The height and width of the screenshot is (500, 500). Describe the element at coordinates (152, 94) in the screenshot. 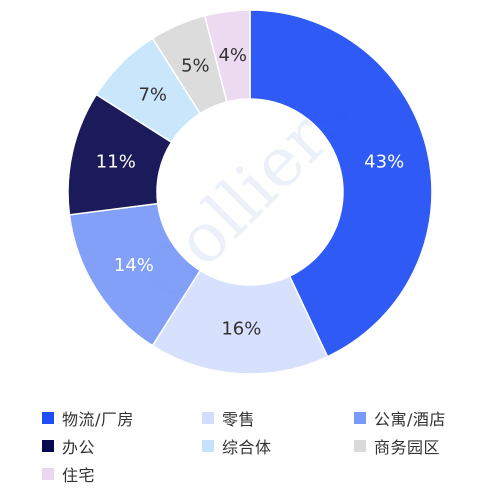

I see `data-label-5: 7%` at that location.